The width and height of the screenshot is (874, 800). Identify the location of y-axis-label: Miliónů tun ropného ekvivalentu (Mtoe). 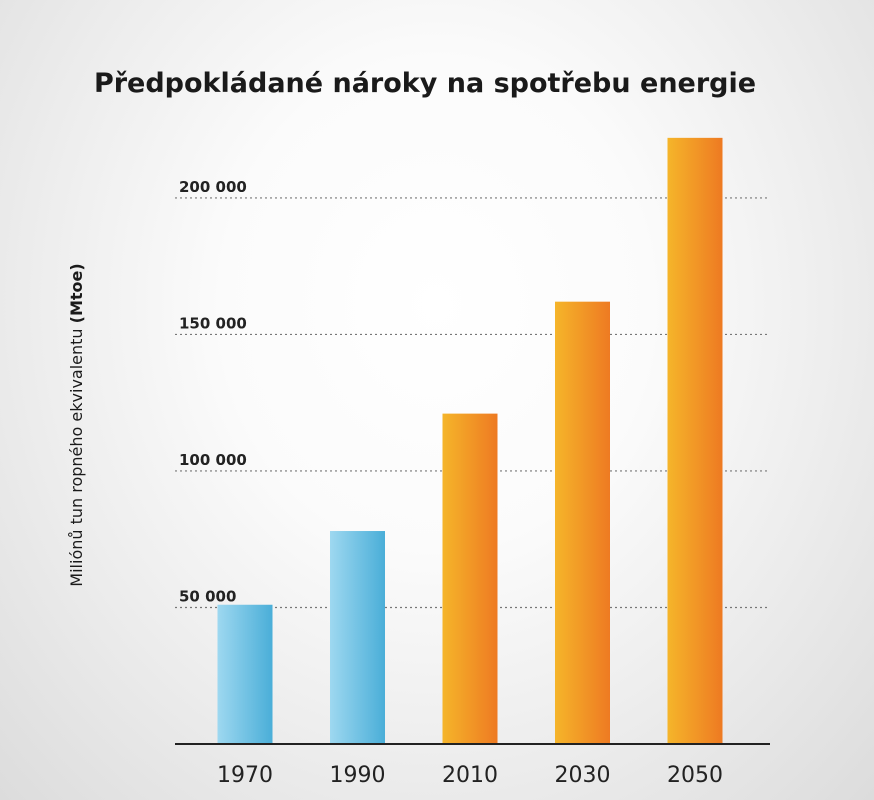
(76, 424).